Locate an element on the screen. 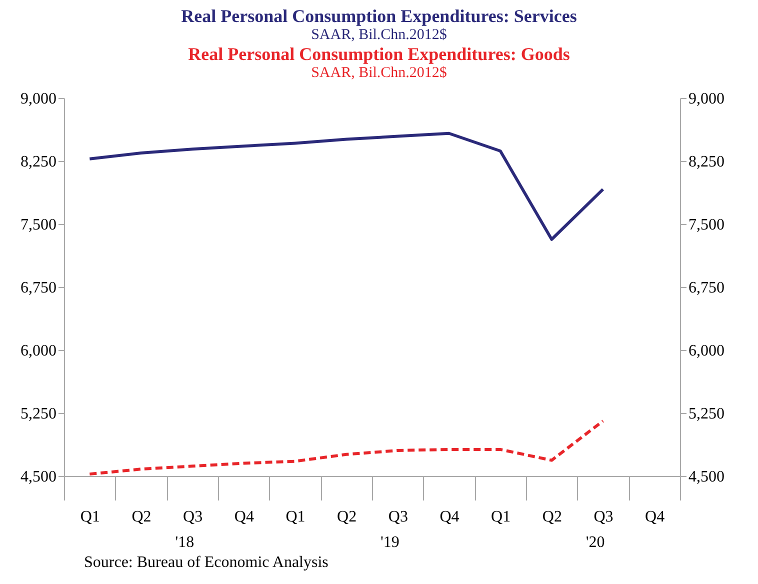  y-tick-label: 5,250 is located at coordinates (38, 413).